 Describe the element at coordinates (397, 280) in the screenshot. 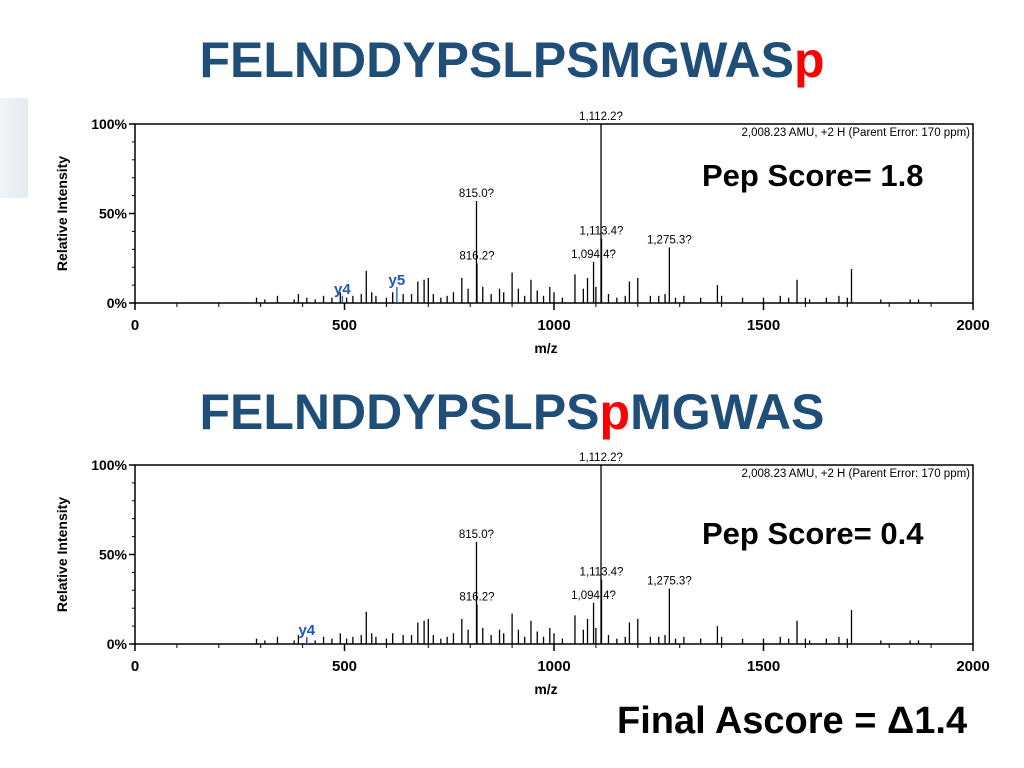

I see `ion-label: y5` at that location.